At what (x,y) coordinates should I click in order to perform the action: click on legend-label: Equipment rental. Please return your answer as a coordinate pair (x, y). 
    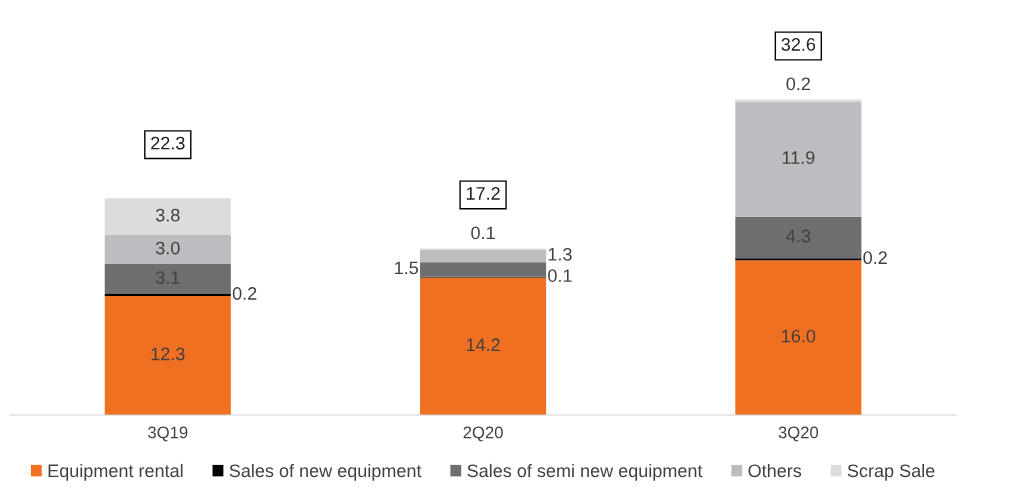
    Looking at the image, I should click on (115, 472).